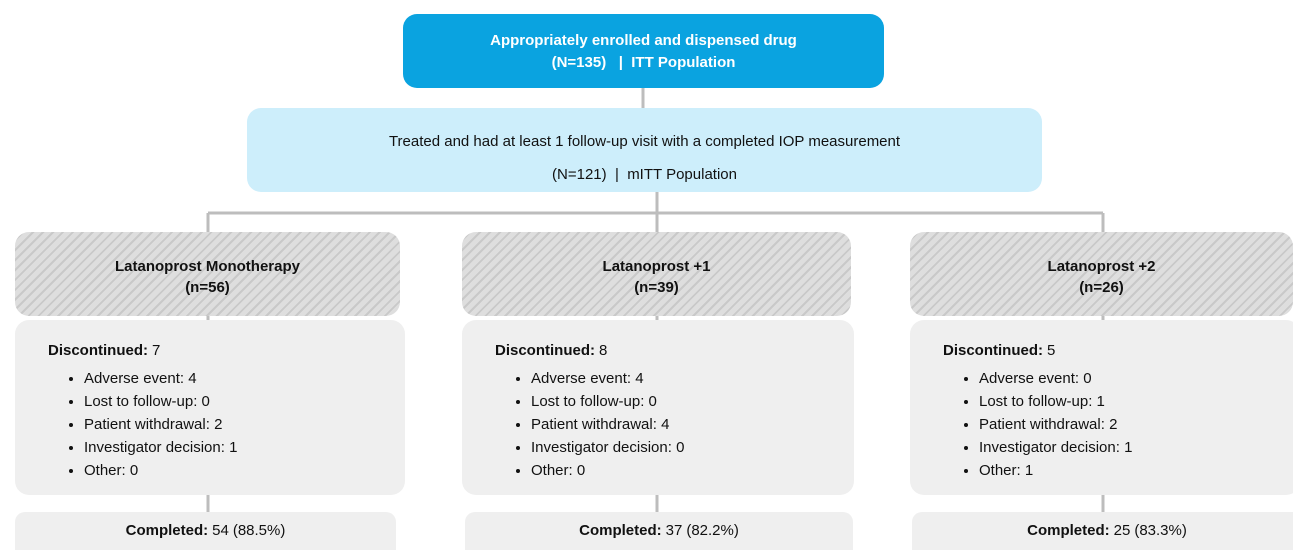 Image resolution: width=1293 pixels, height=550 pixels. I want to click on arm-name: Latanoprost +1, so click(656, 266).